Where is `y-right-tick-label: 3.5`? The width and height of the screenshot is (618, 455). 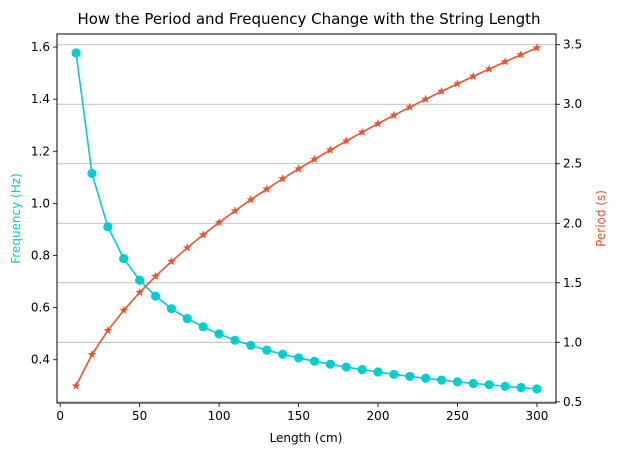 y-right-tick-label: 3.5 is located at coordinates (572, 45).